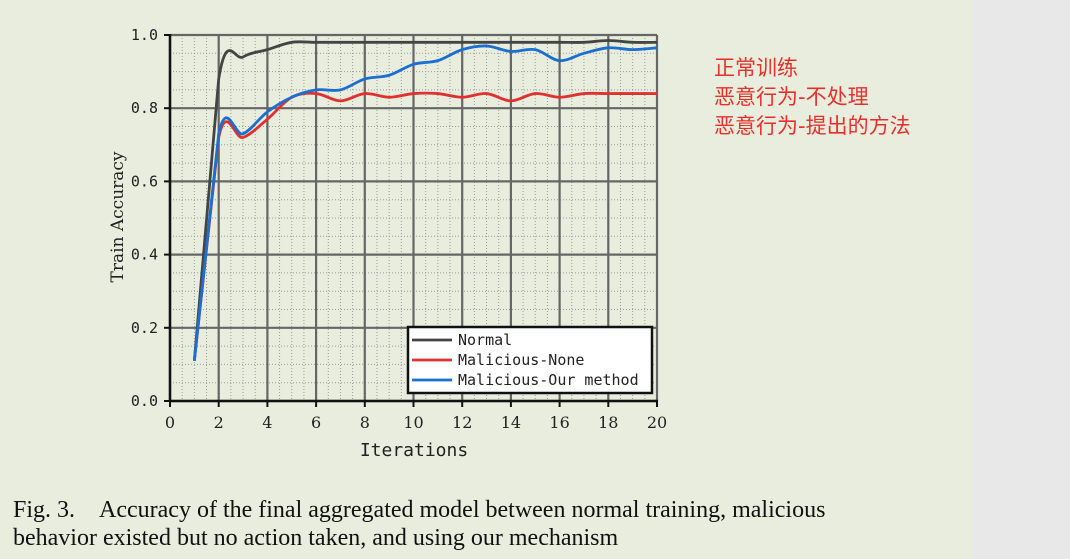 This screenshot has width=1070, height=559. I want to click on legend-label: Malicious-None, so click(521, 360).